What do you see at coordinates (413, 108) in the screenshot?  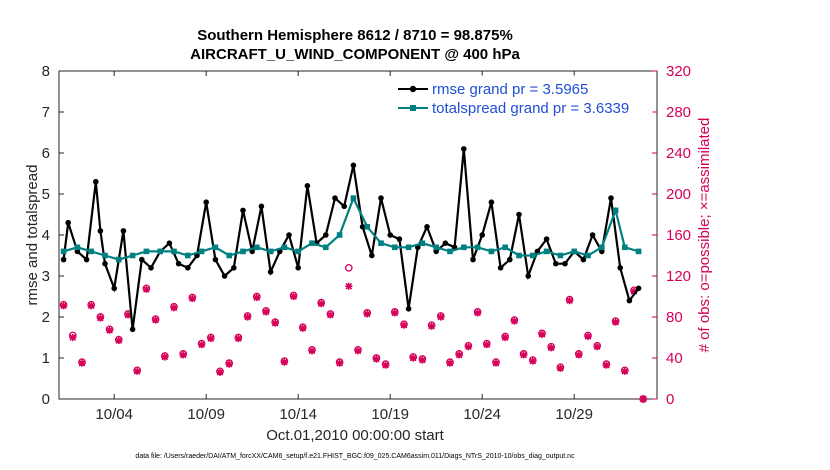 I see `legend-marker-totalspread` at bounding box center [413, 108].